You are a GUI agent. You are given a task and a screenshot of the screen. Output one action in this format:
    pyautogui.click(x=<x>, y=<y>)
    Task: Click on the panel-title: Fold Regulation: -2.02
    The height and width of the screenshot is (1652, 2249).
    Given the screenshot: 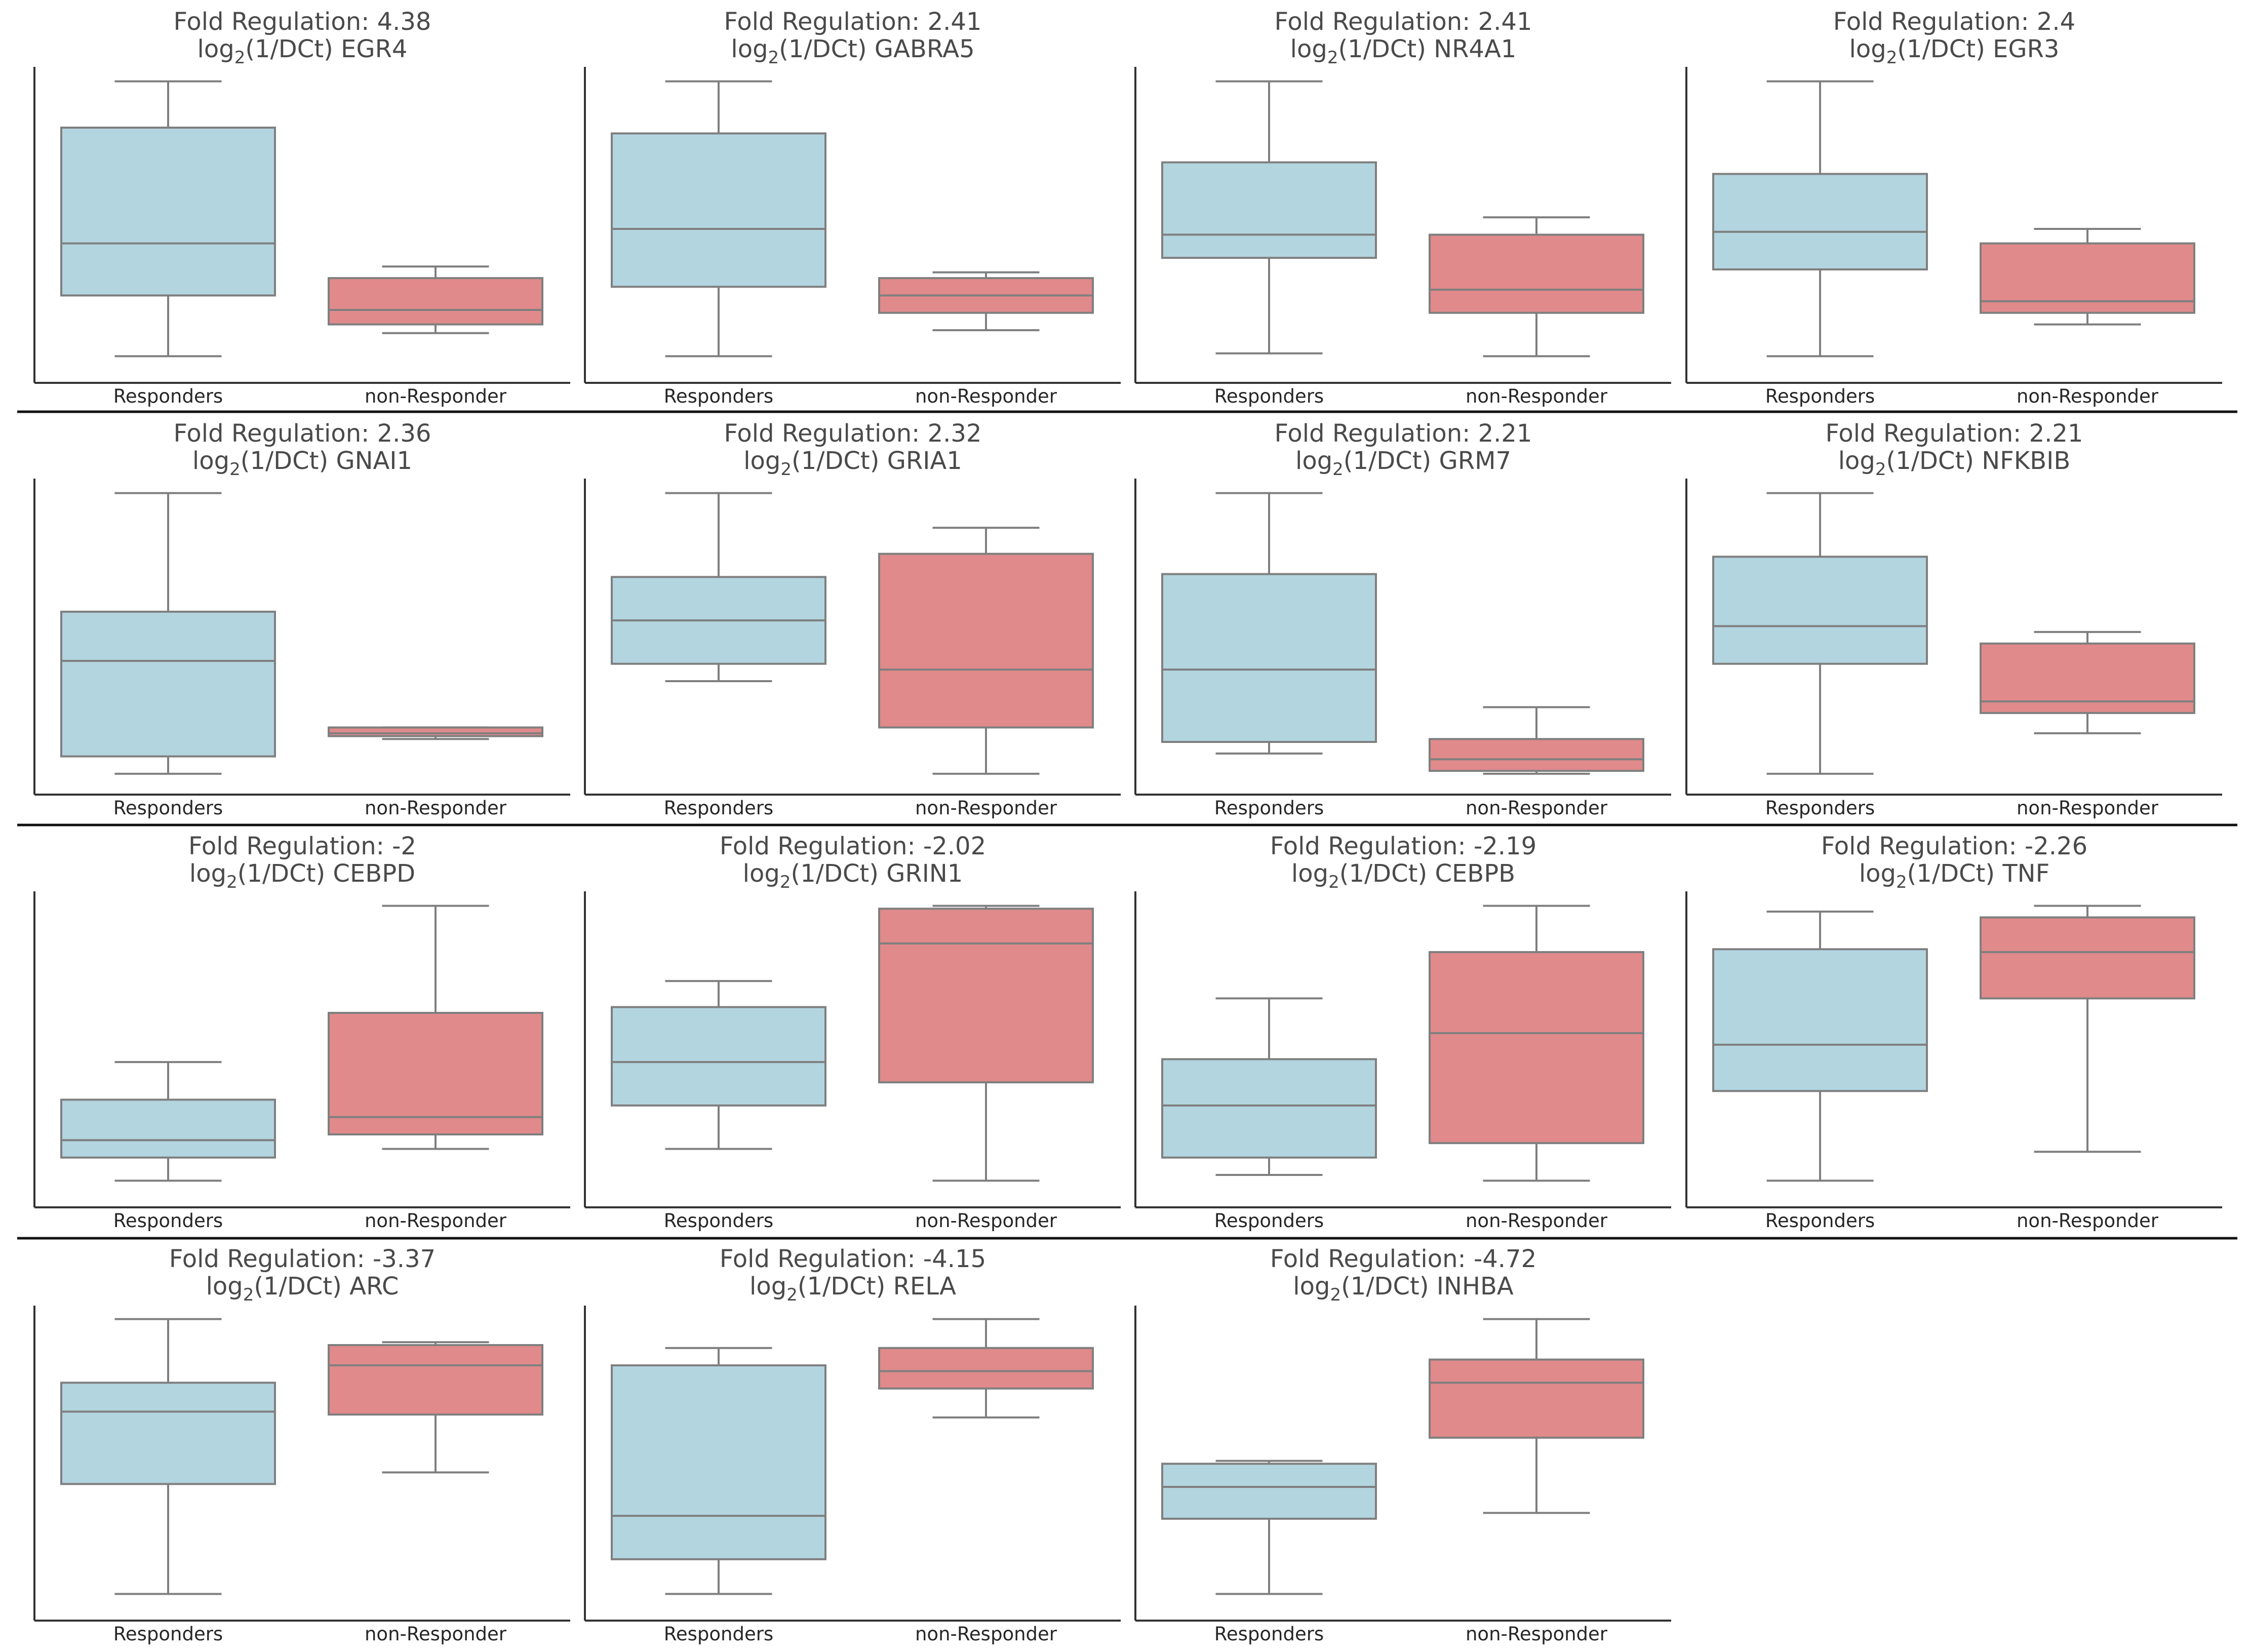 What is the action you would take?
    pyautogui.click(x=853, y=846)
    